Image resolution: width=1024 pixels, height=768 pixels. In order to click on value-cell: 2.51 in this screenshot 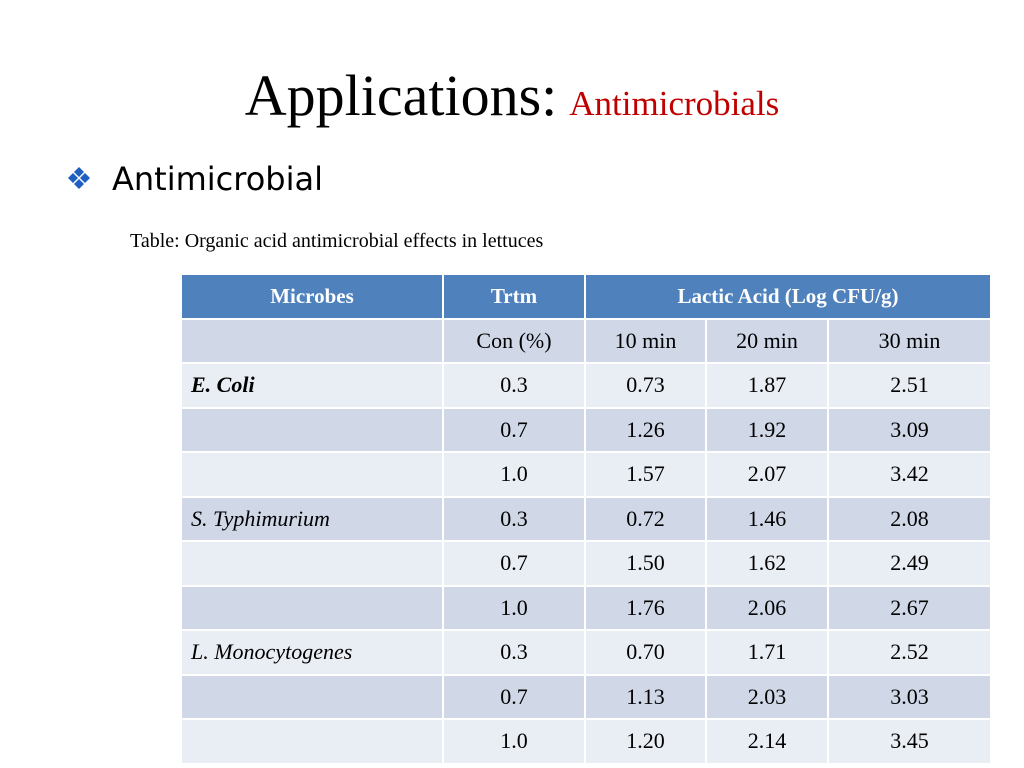, I will do `click(909, 385)`.